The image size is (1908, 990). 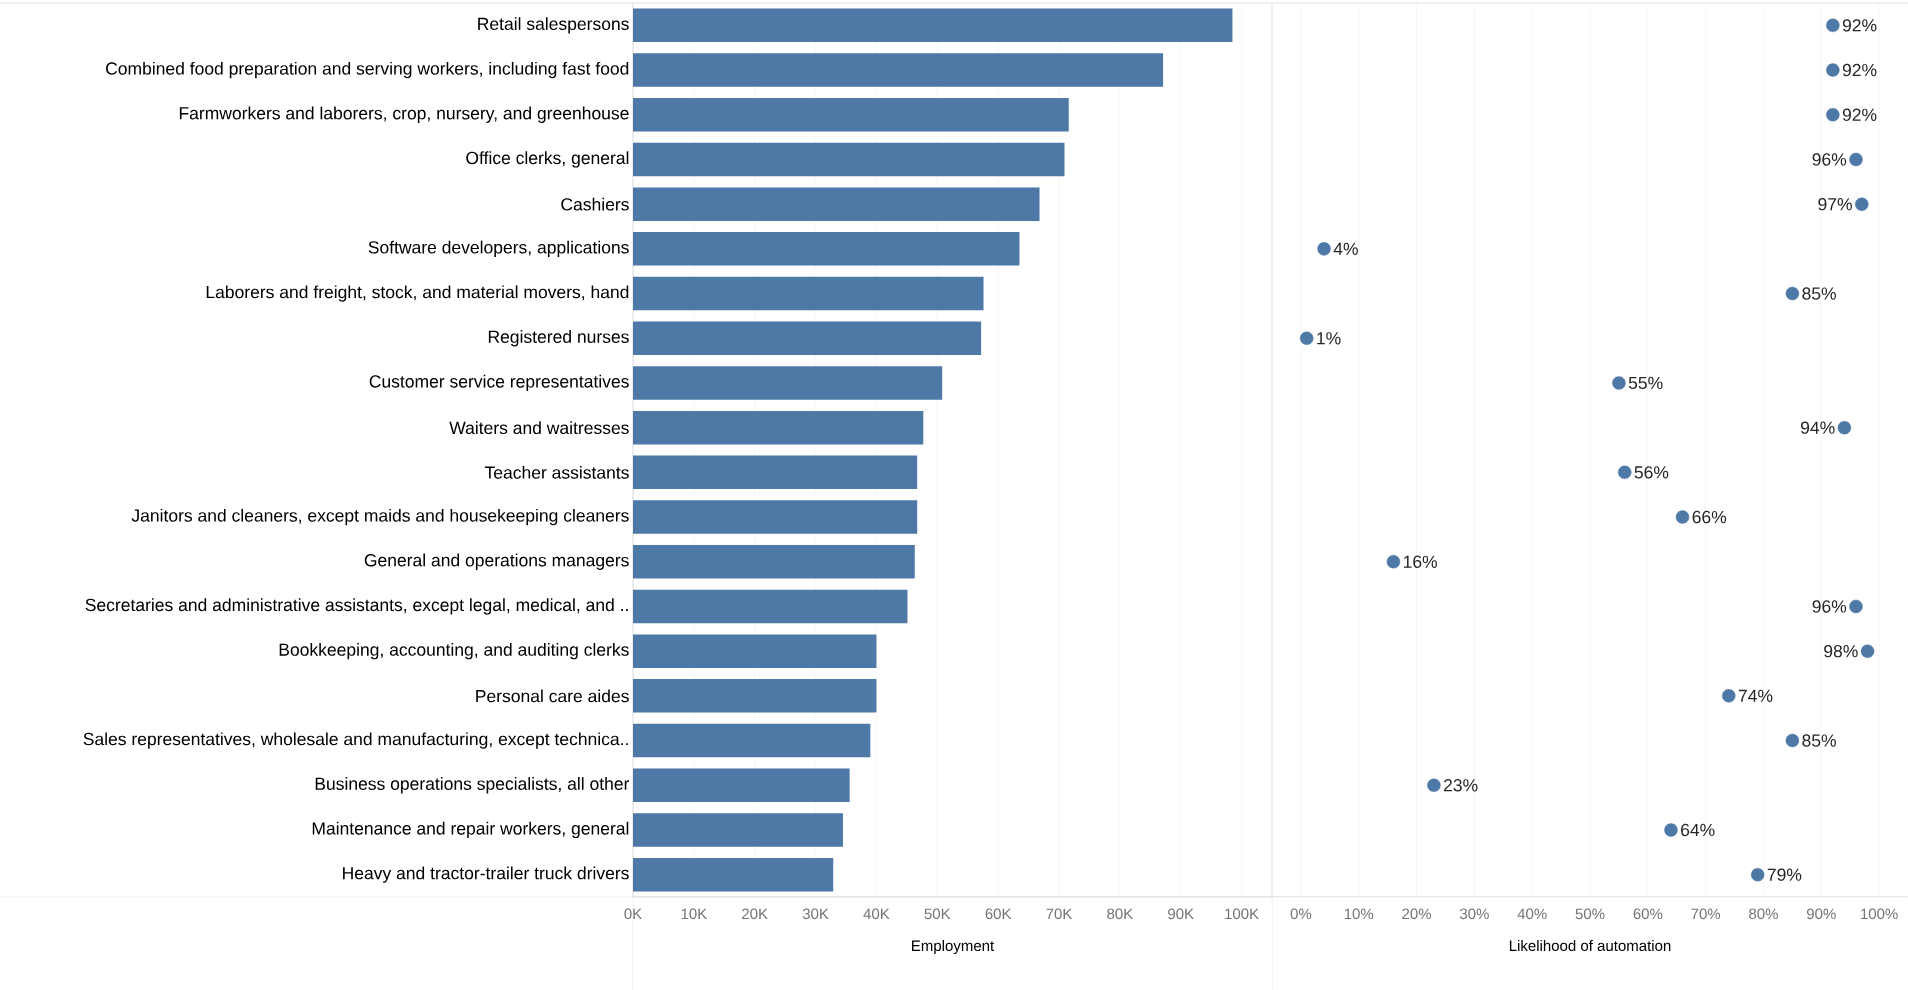 What do you see at coordinates (1709, 517) in the screenshot?
I see `data-label: 66%` at bounding box center [1709, 517].